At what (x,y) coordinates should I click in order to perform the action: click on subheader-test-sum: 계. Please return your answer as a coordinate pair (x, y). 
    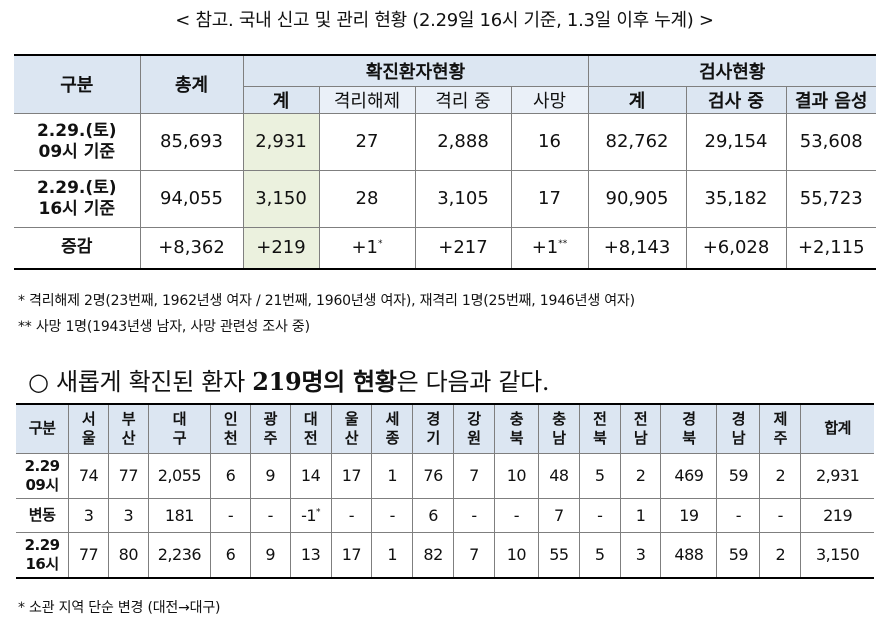
    Looking at the image, I should click on (637, 99).